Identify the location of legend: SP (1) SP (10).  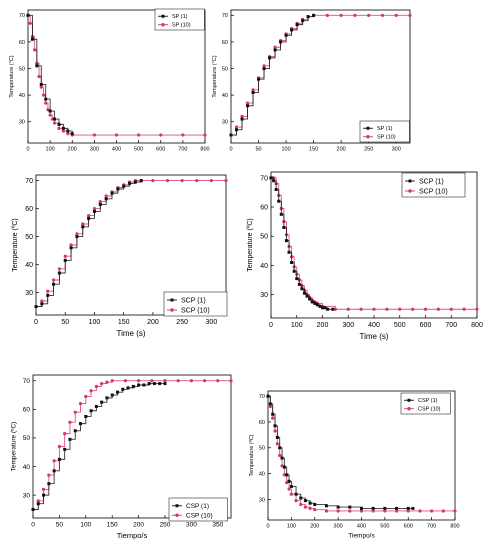
(384, 131).